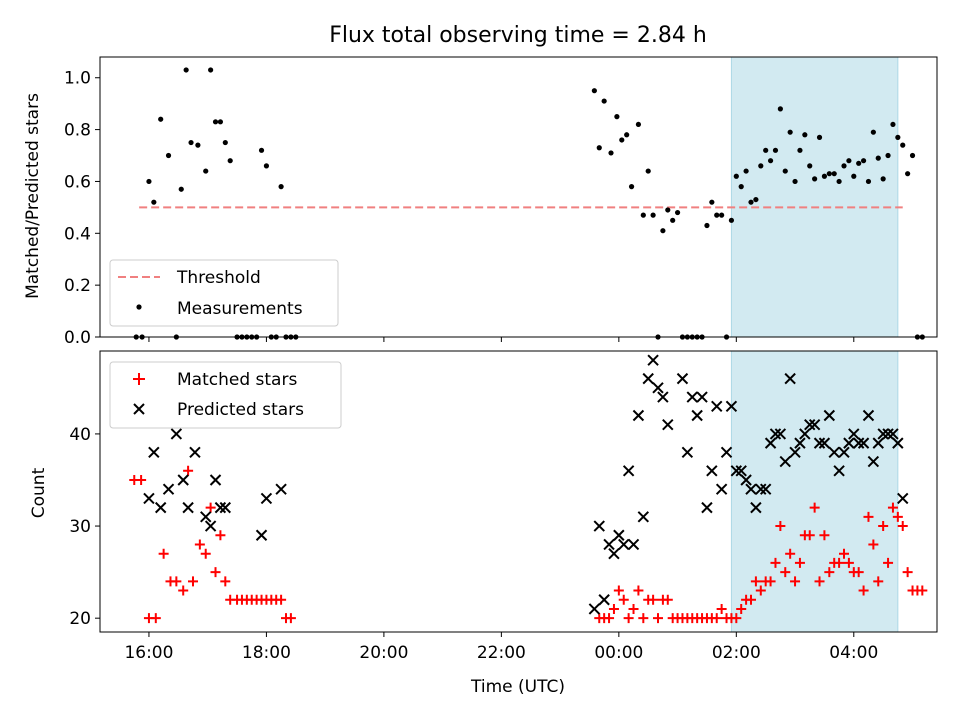 The width and height of the screenshot is (960, 724). I want to click on legend-predicted-swatch, so click(139, 409).